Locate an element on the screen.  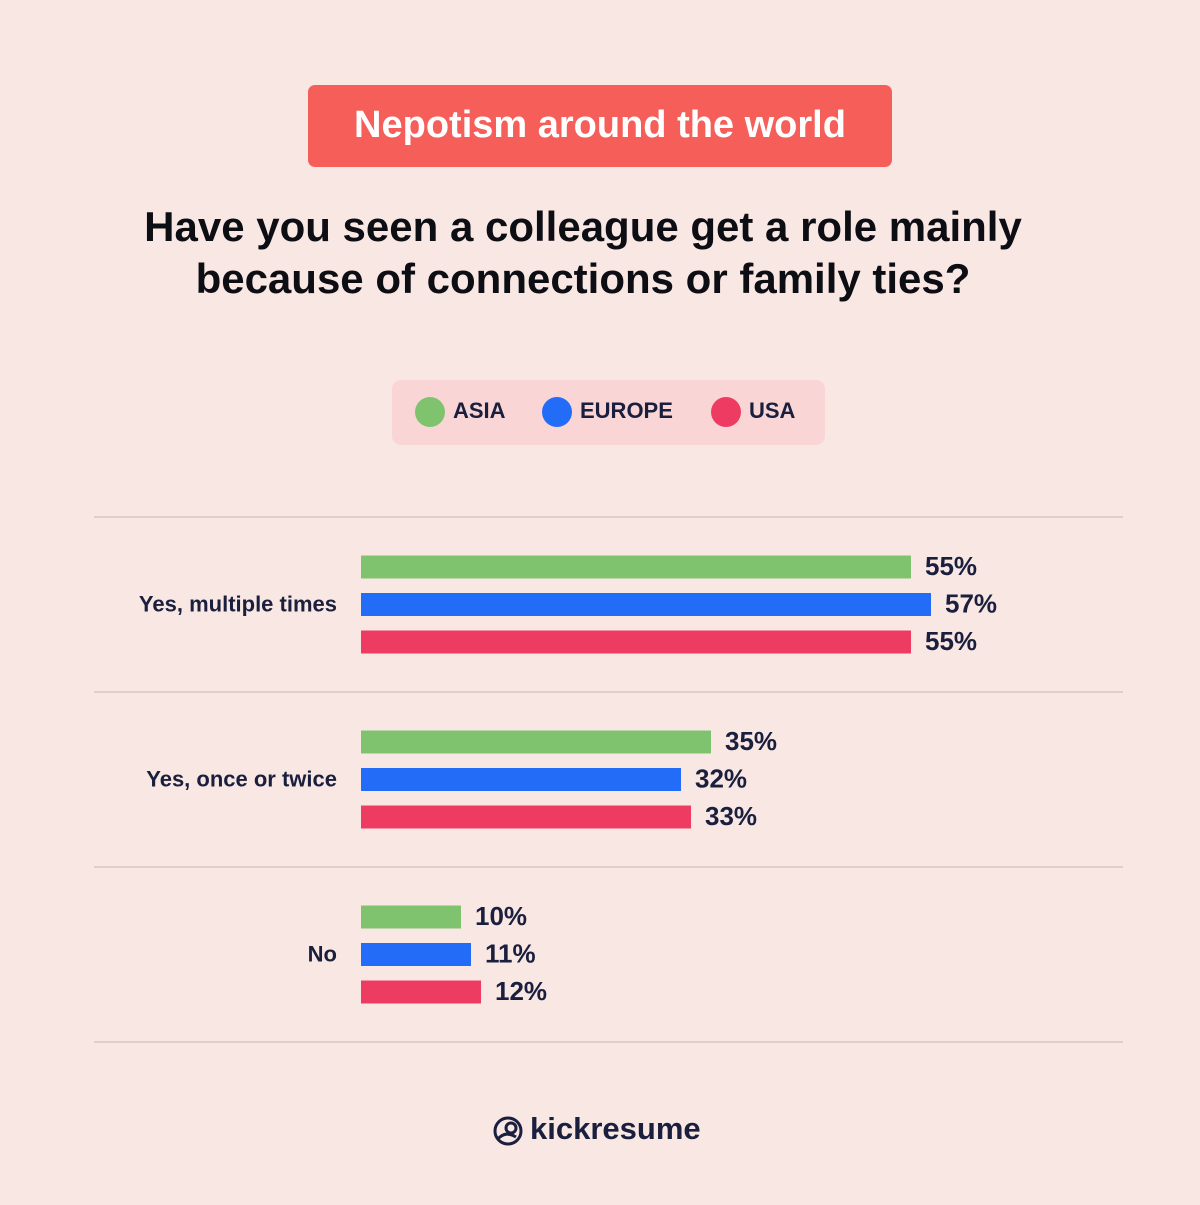
category-label: Yes, once or twice is located at coordinates (241, 778).